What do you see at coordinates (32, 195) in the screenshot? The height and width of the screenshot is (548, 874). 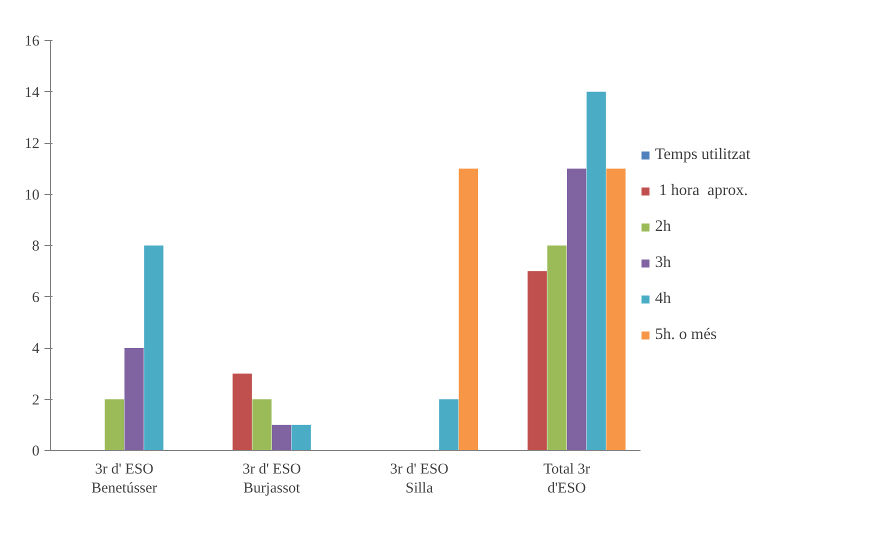 I see `y-tick-label: 10` at bounding box center [32, 195].